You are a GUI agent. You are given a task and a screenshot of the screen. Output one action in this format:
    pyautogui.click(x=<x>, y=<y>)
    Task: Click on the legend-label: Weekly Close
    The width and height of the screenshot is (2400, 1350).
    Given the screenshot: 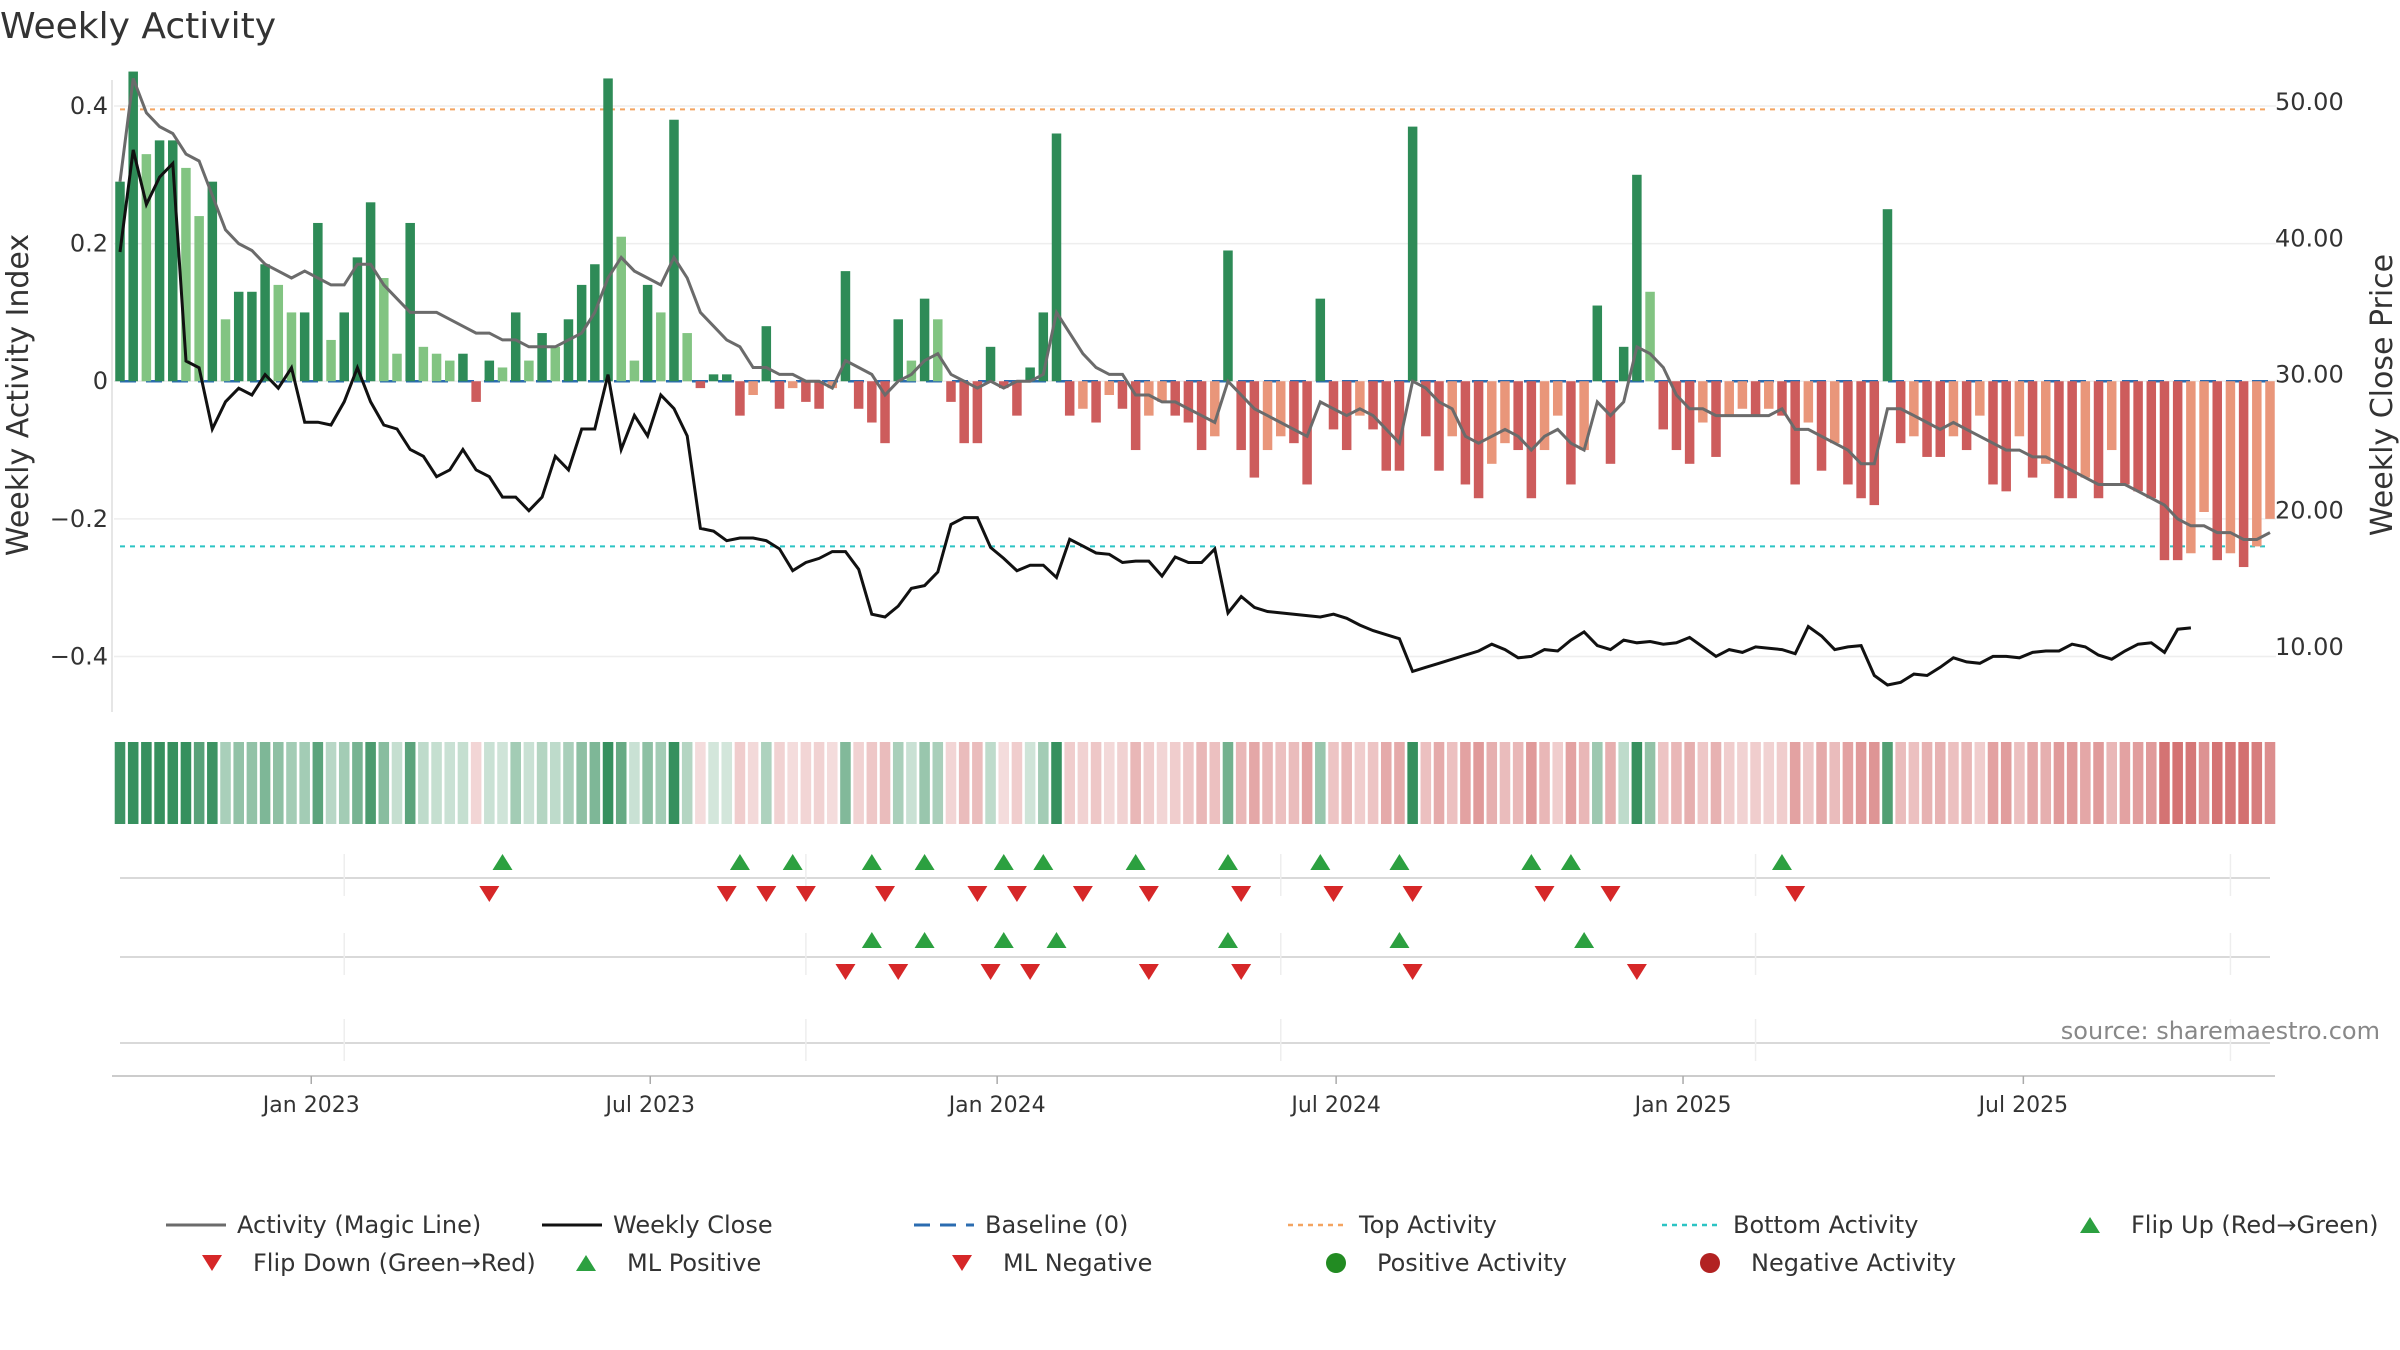 What is the action you would take?
    pyautogui.click(x=693, y=1225)
    